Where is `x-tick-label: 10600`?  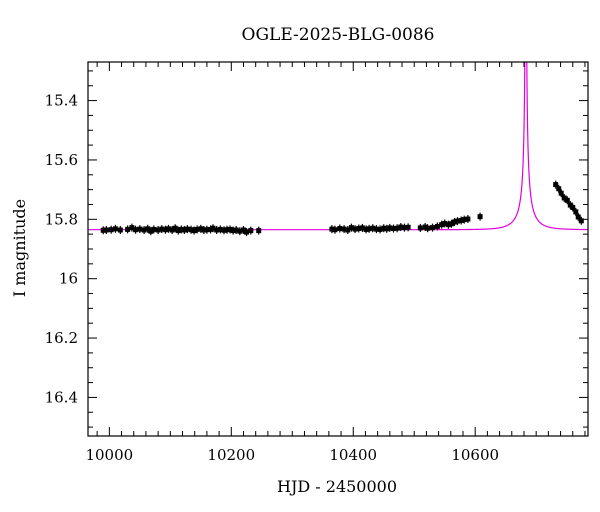 x-tick-label: 10600 is located at coordinates (475, 455).